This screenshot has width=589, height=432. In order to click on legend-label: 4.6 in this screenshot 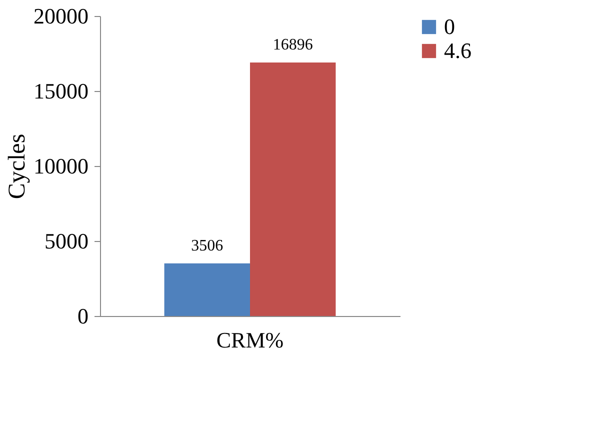, I will do `click(458, 50)`.